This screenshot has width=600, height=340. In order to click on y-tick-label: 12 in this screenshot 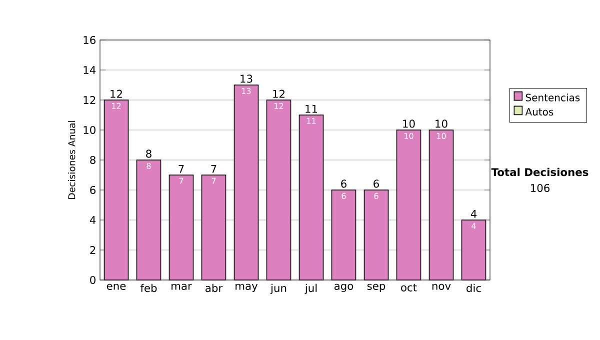, I will do `click(90, 100)`.